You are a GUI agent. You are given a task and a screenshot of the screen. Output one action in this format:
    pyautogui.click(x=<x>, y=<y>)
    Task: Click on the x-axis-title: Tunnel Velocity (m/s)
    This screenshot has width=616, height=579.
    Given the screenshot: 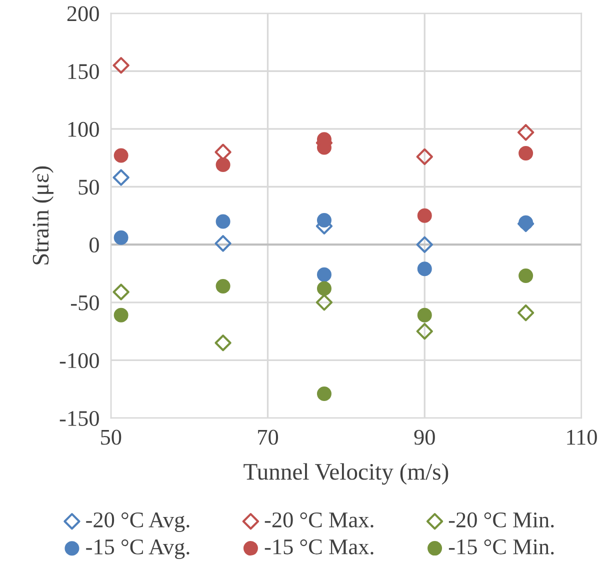 What is the action you would take?
    pyautogui.click(x=346, y=474)
    